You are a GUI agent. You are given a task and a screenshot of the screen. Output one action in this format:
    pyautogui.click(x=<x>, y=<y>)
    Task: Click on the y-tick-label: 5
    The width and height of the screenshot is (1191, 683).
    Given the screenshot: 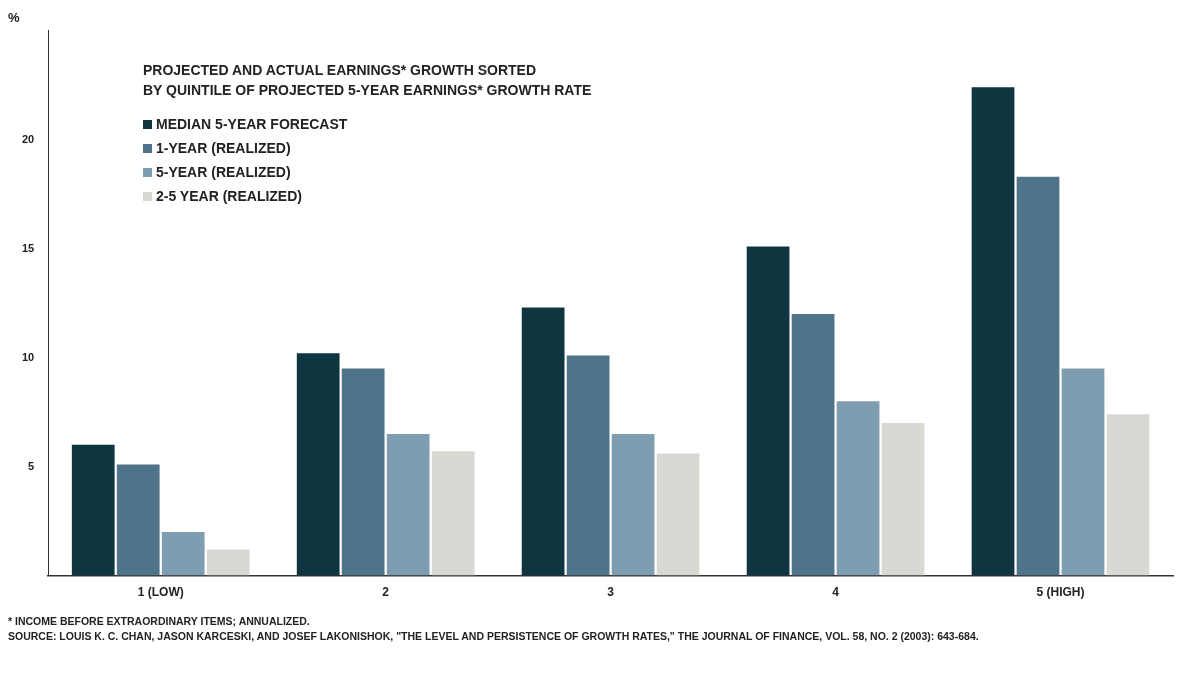 What is the action you would take?
    pyautogui.click(x=31, y=465)
    